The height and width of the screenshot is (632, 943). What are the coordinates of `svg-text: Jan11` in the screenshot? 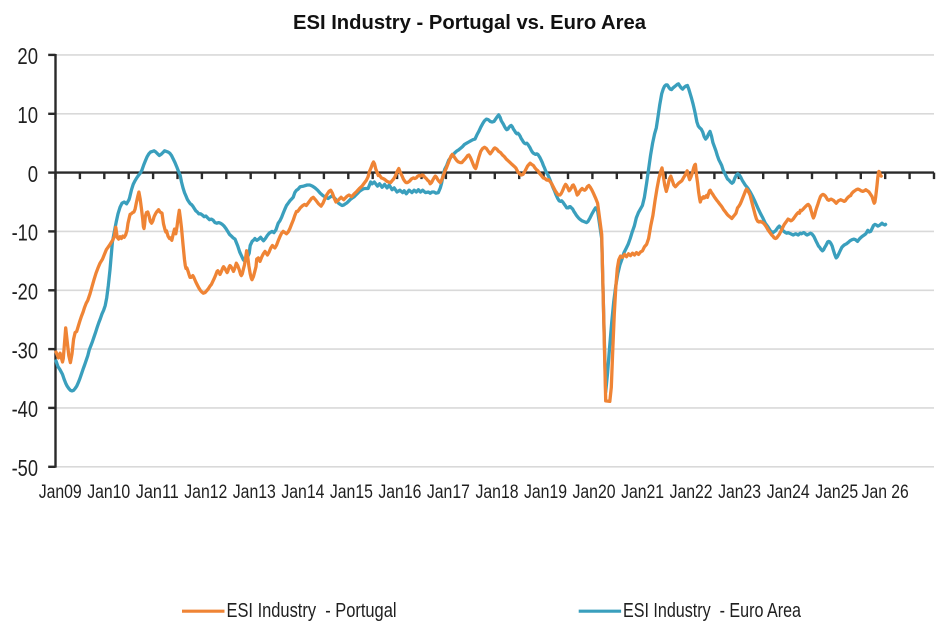 It's located at (157, 492).